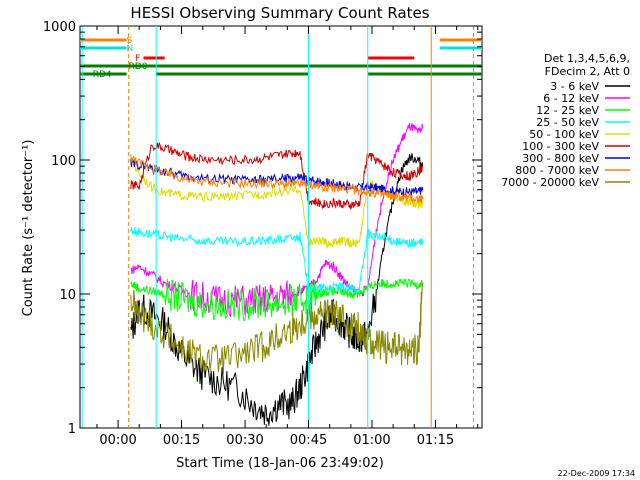  Describe the element at coordinates (587, 71) in the screenshot. I see `legend-header: FDecim 2, Att 0` at that location.